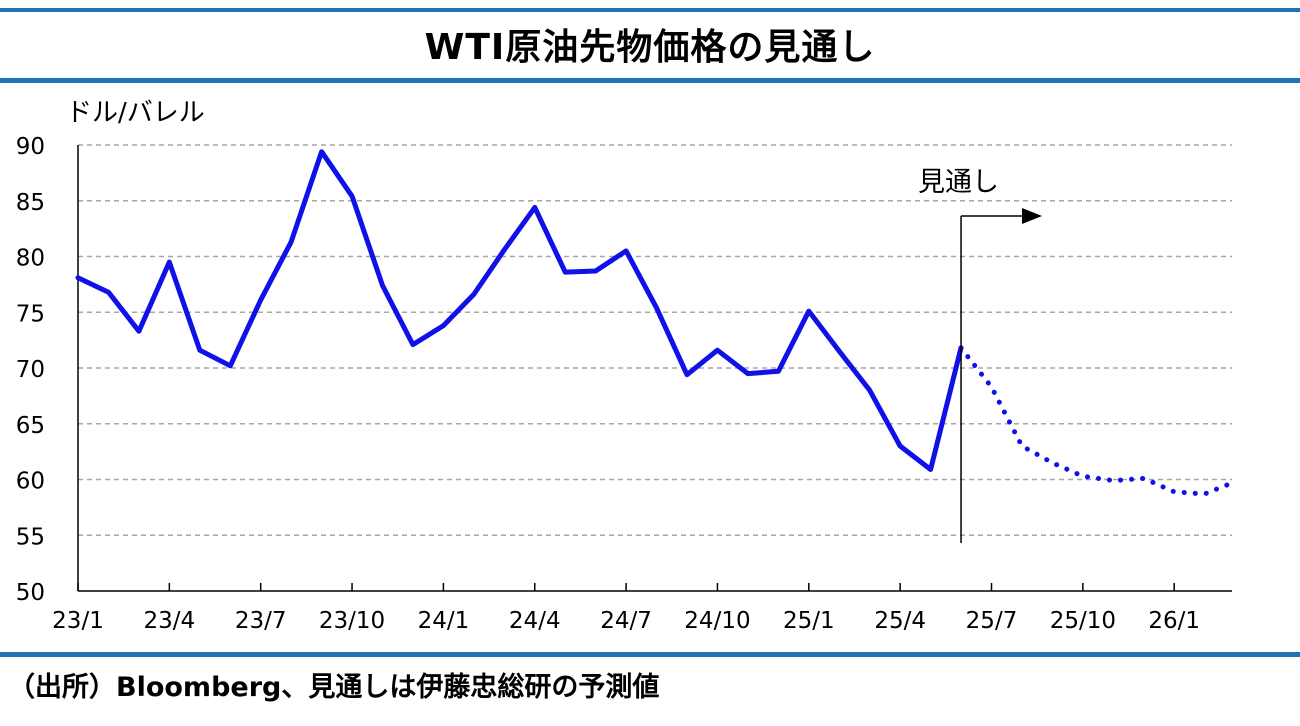 The width and height of the screenshot is (1300, 726). What do you see at coordinates (650, 47) in the screenshot?
I see `chart-title: WTI原油先物価格の見通し` at bounding box center [650, 47].